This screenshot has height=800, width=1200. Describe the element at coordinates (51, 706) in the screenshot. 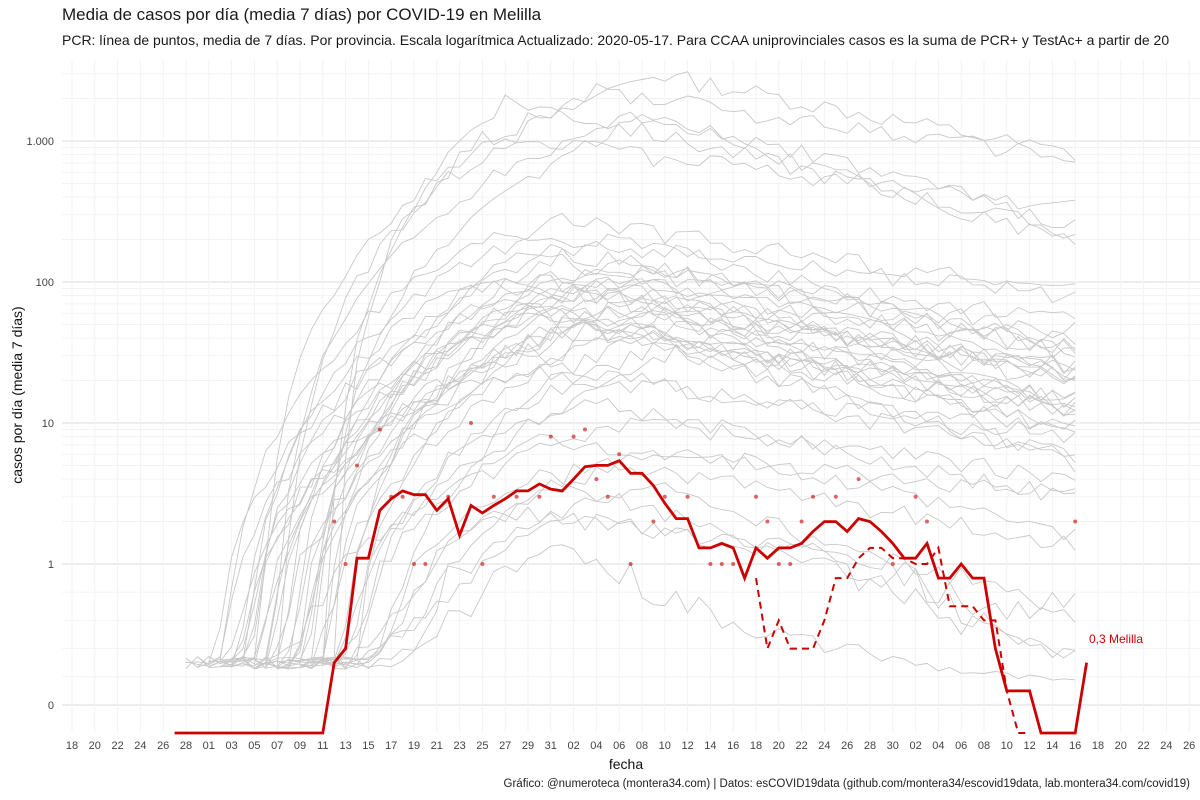

I see `y-tick-label: 0` at that location.